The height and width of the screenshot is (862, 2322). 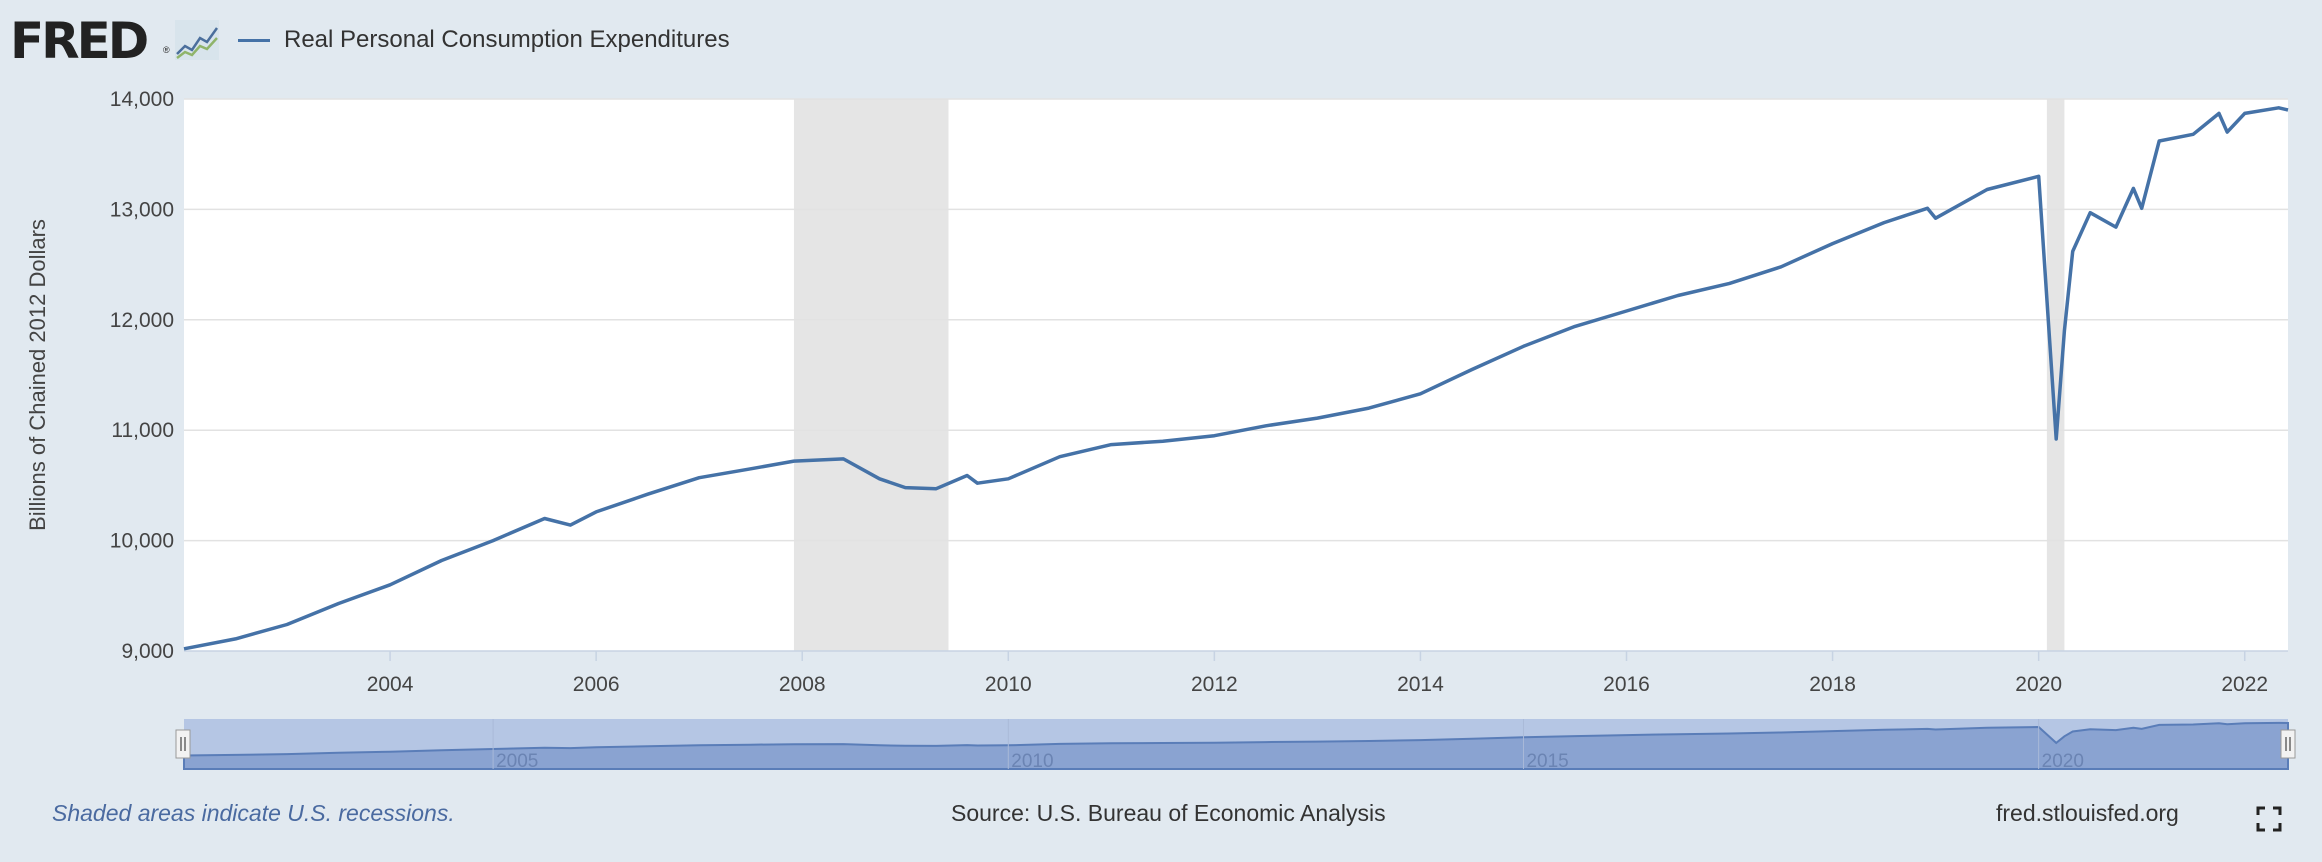 I want to click on y-tick-label: 12,000, so click(x=142, y=320).